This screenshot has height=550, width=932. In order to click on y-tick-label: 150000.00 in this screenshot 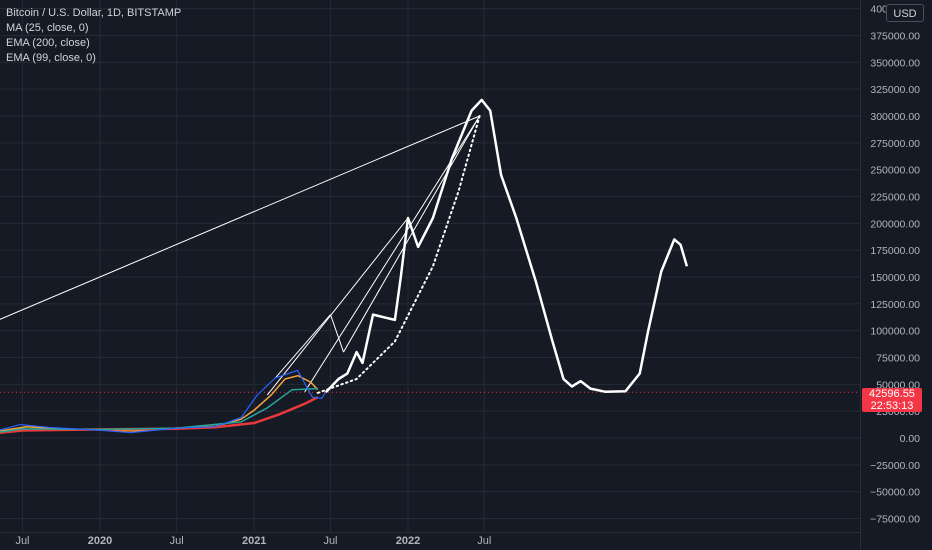, I will do `click(895, 278)`.